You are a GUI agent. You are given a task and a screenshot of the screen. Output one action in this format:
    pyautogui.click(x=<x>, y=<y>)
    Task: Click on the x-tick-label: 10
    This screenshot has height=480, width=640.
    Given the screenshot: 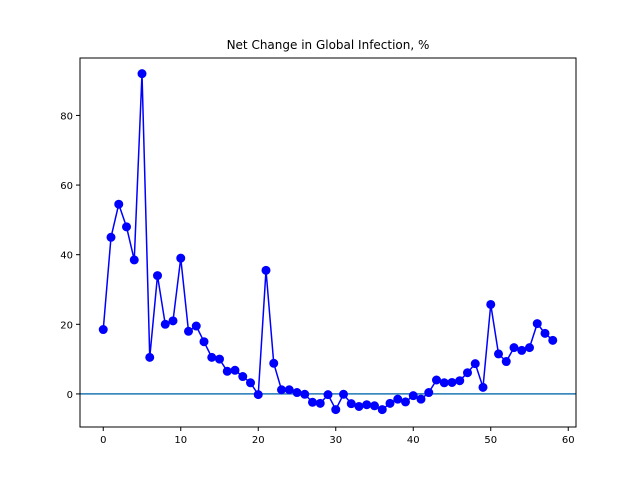 What is the action you would take?
    pyautogui.click(x=180, y=440)
    